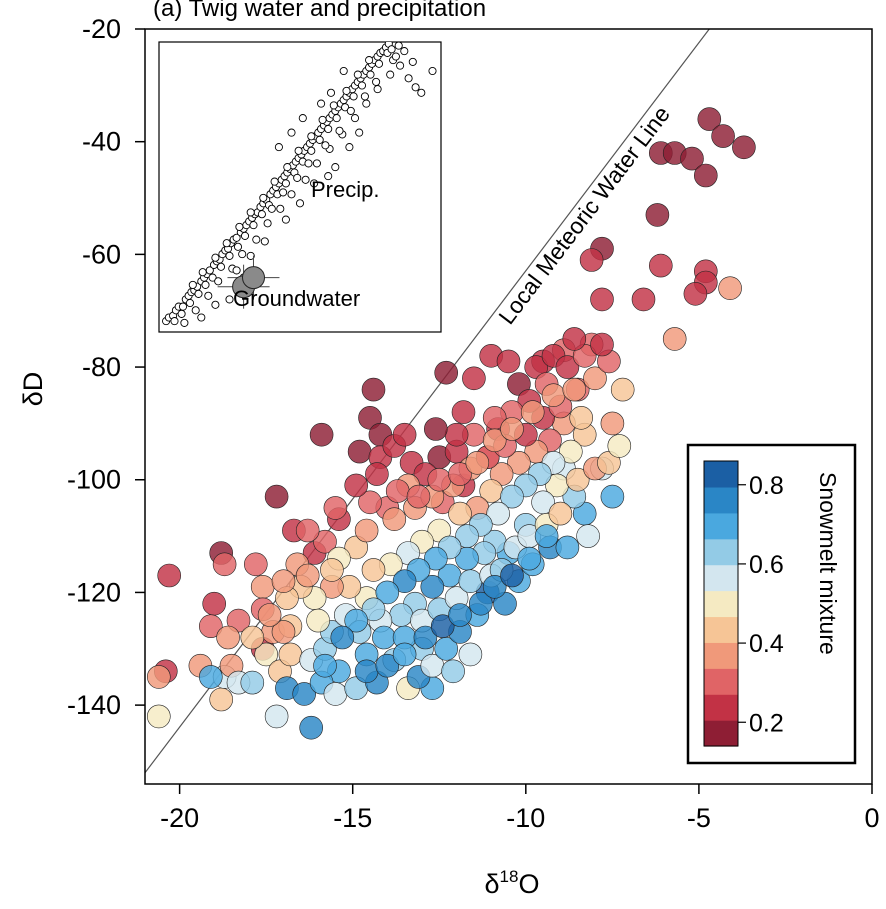 The image size is (886, 909). I want to click on x-axis-label-tail: O, so click(528, 884).